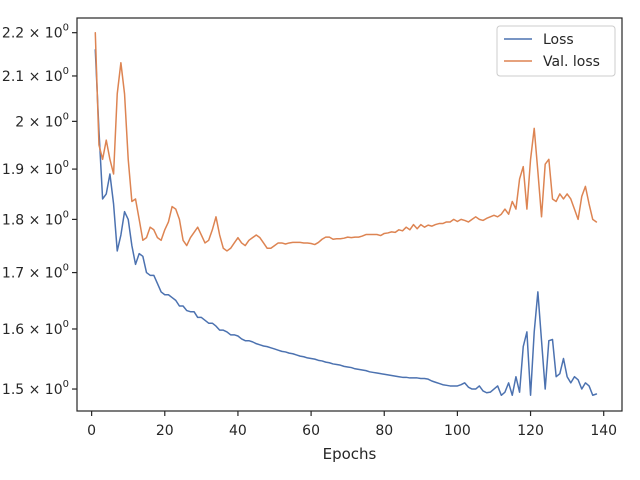 The image size is (640, 480). Describe the element at coordinates (311, 431) in the screenshot. I see `x-tick-label: 60` at that location.